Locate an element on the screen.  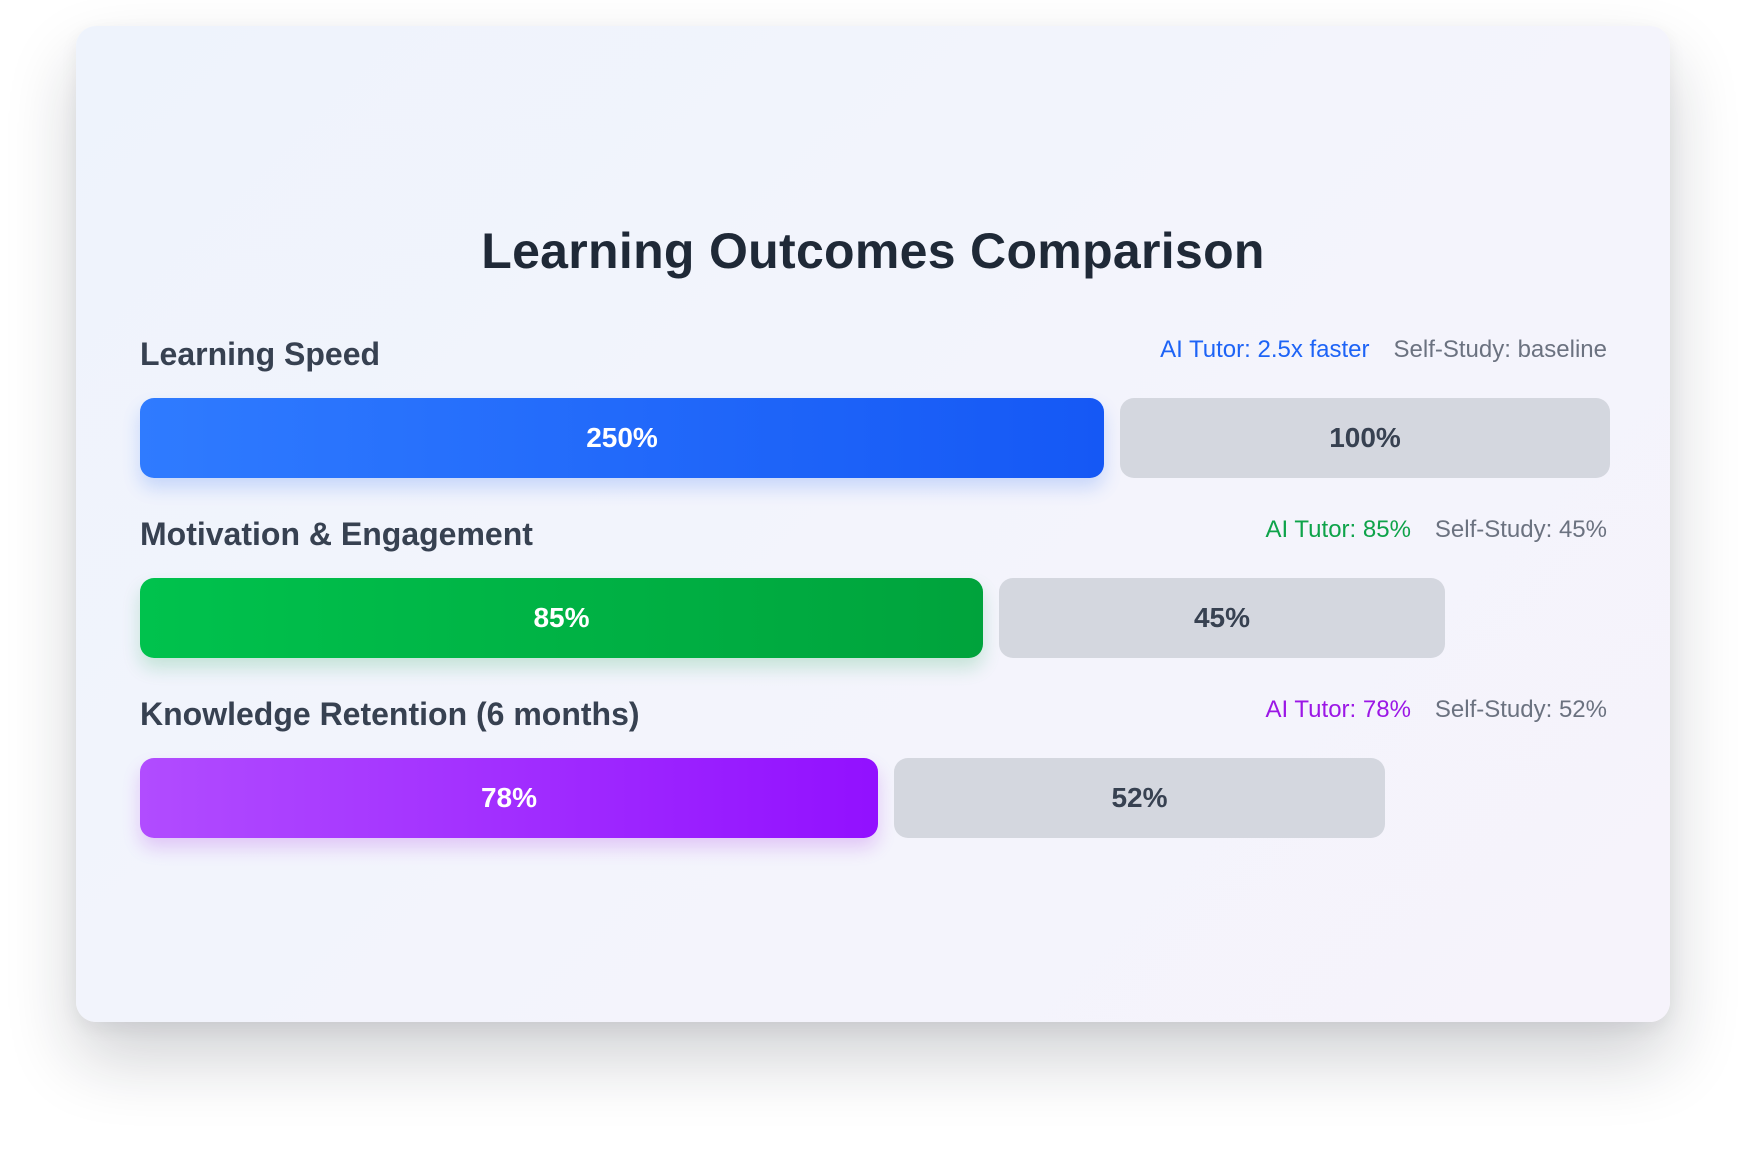
metric-legend: AI Tutor: 85% Self-Study: 45% is located at coordinates (1437, 530).